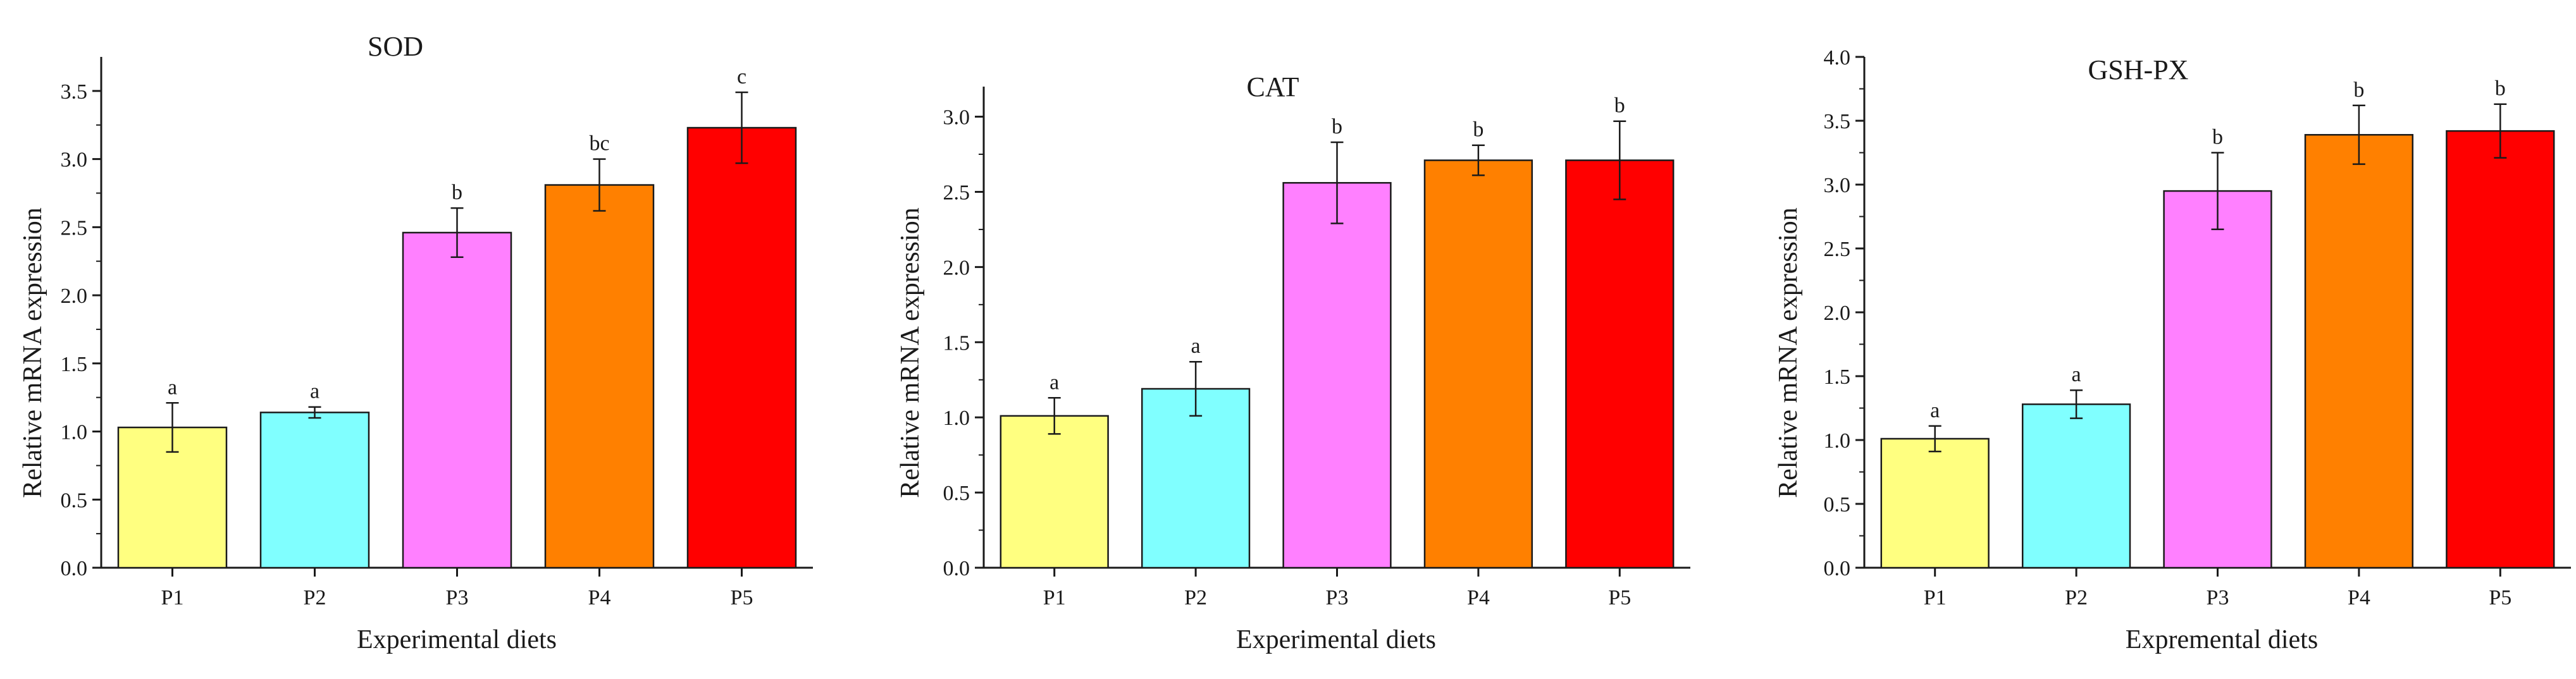 The image size is (2576, 679). I want to click on chart-title: GSH-PX, so click(2139, 69).